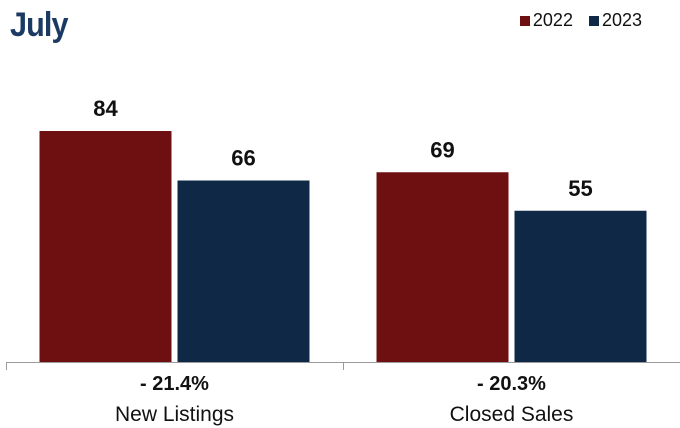  What do you see at coordinates (512, 414) in the screenshot?
I see `category-label-closed-sales: Closed Sales` at bounding box center [512, 414].